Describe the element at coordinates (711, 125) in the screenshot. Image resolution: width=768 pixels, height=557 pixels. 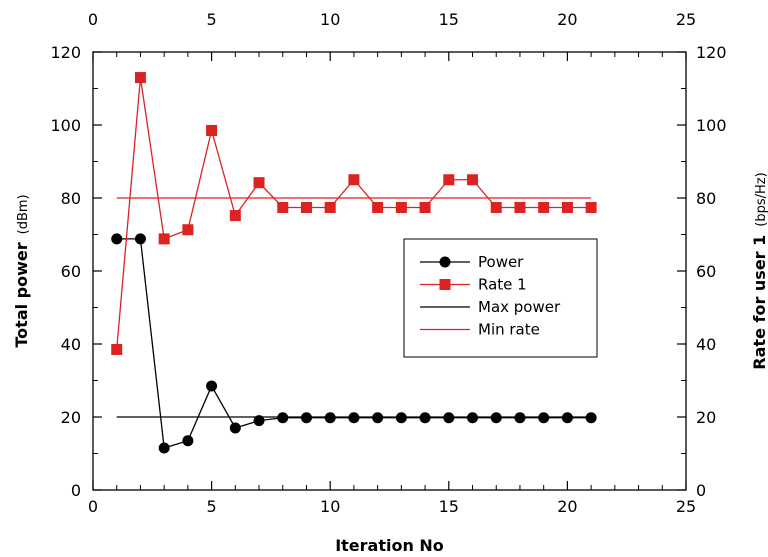
I see `y2-tick-label: 100` at that location.